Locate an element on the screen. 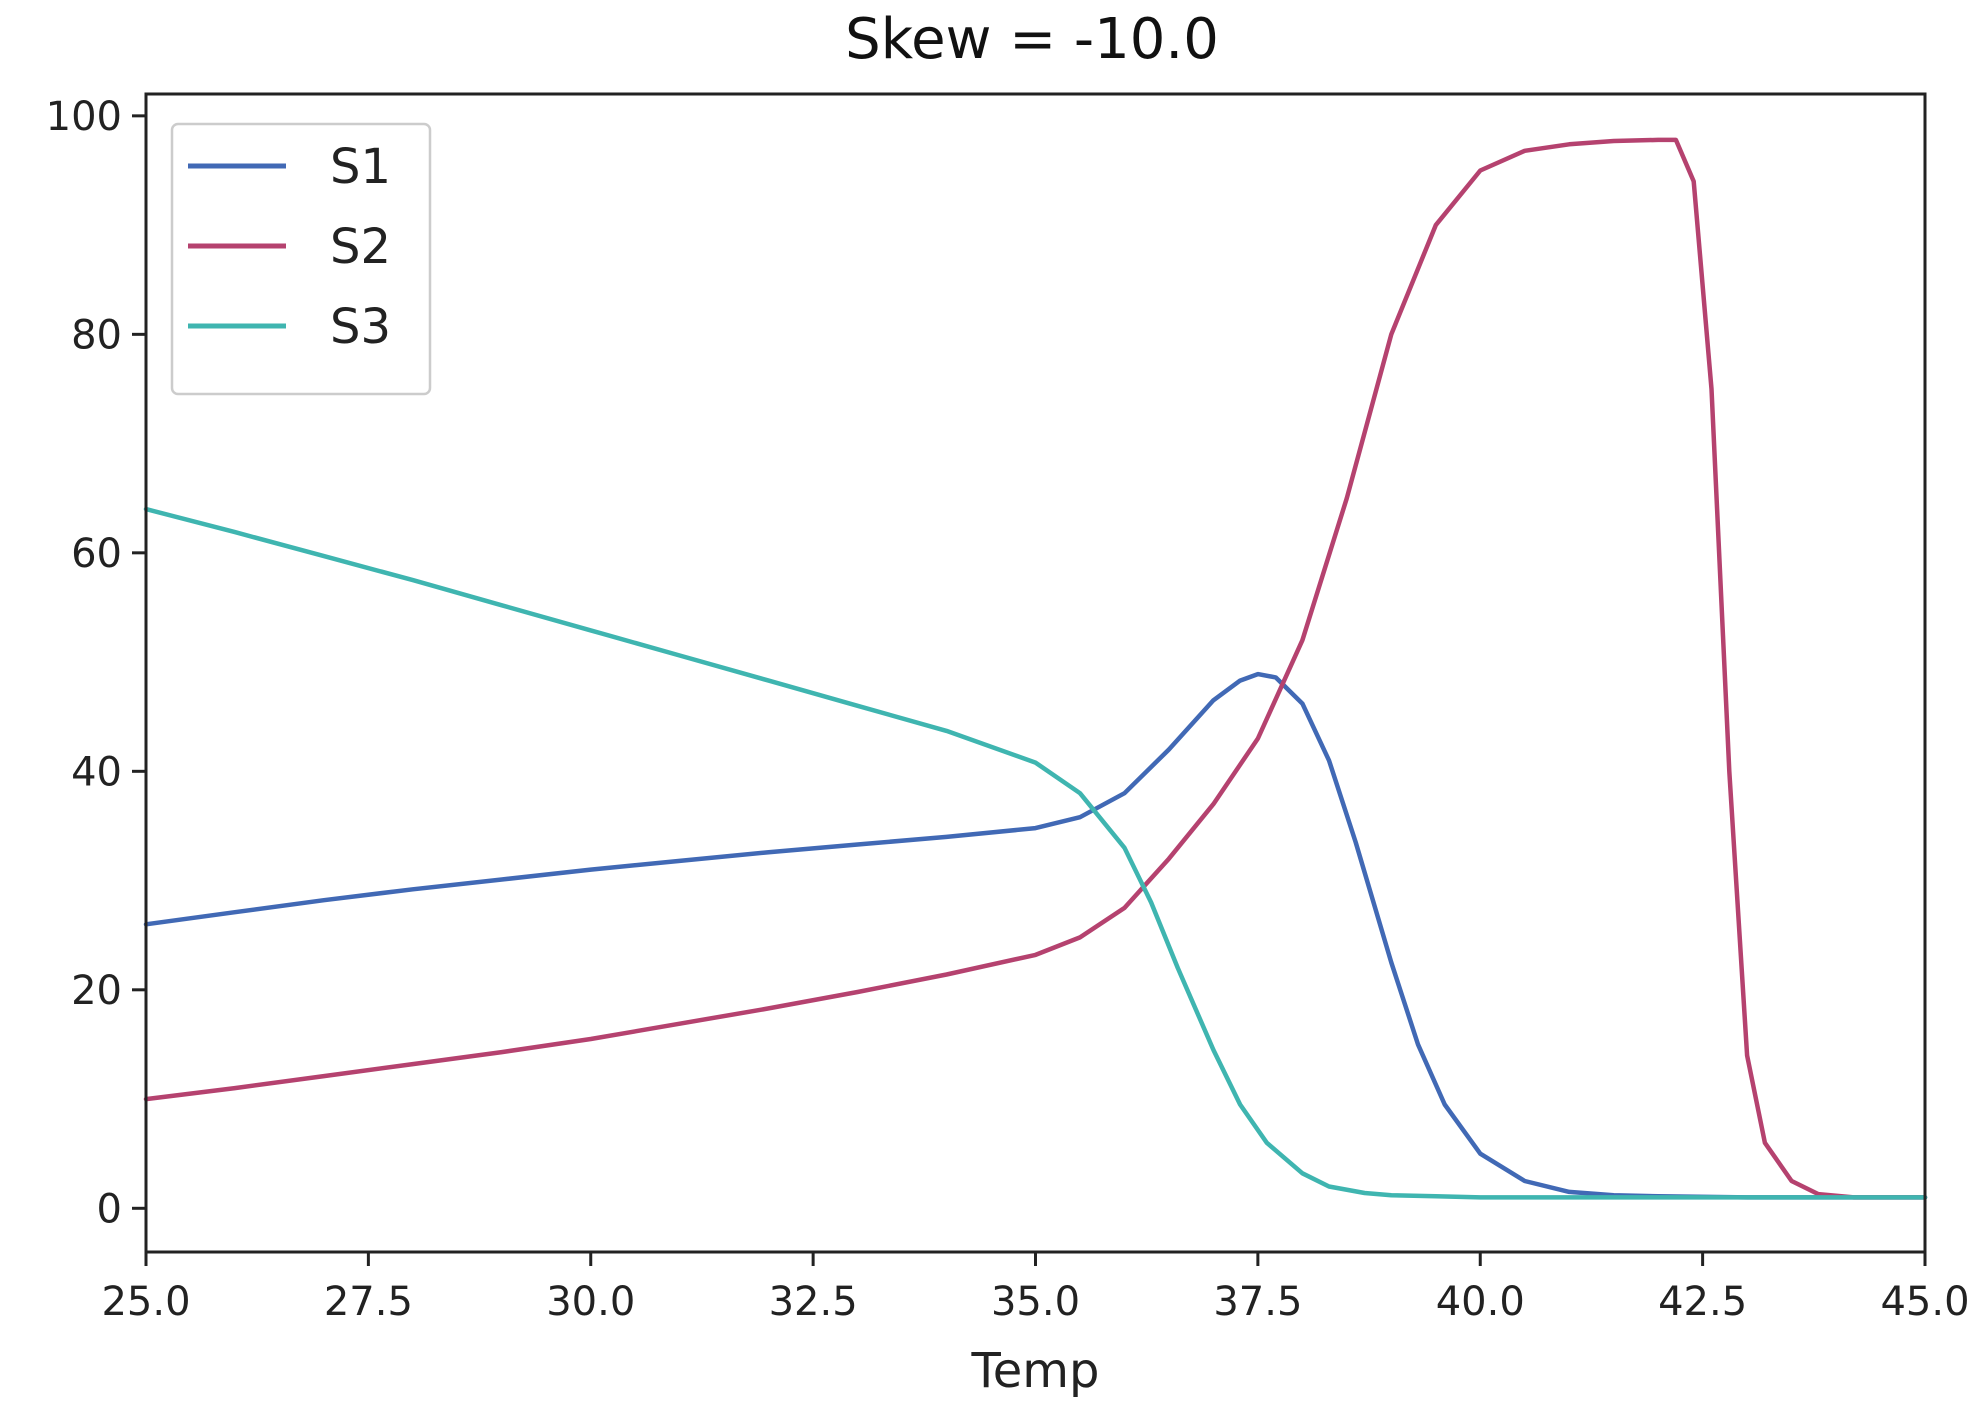 The height and width of the screenshot is (1421, 1984). x-axis: 25.0 27.5 30.0 32.5 35.0 37.5 40.0 42.5 45.0 is located at coordinates (1035, 1288).